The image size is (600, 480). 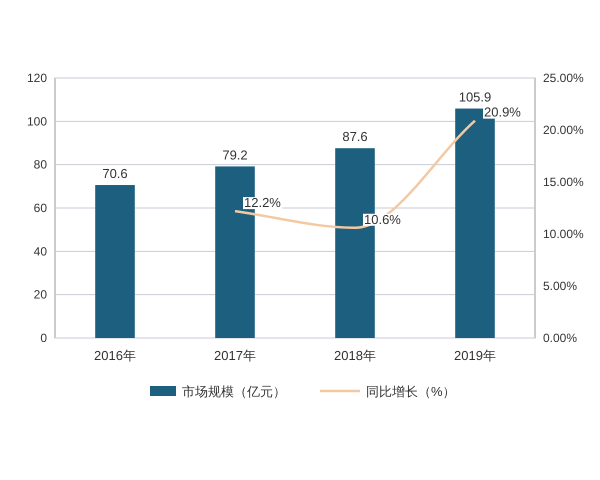 I want to click on y-tick-label: 0, so click(x=44, y=338).